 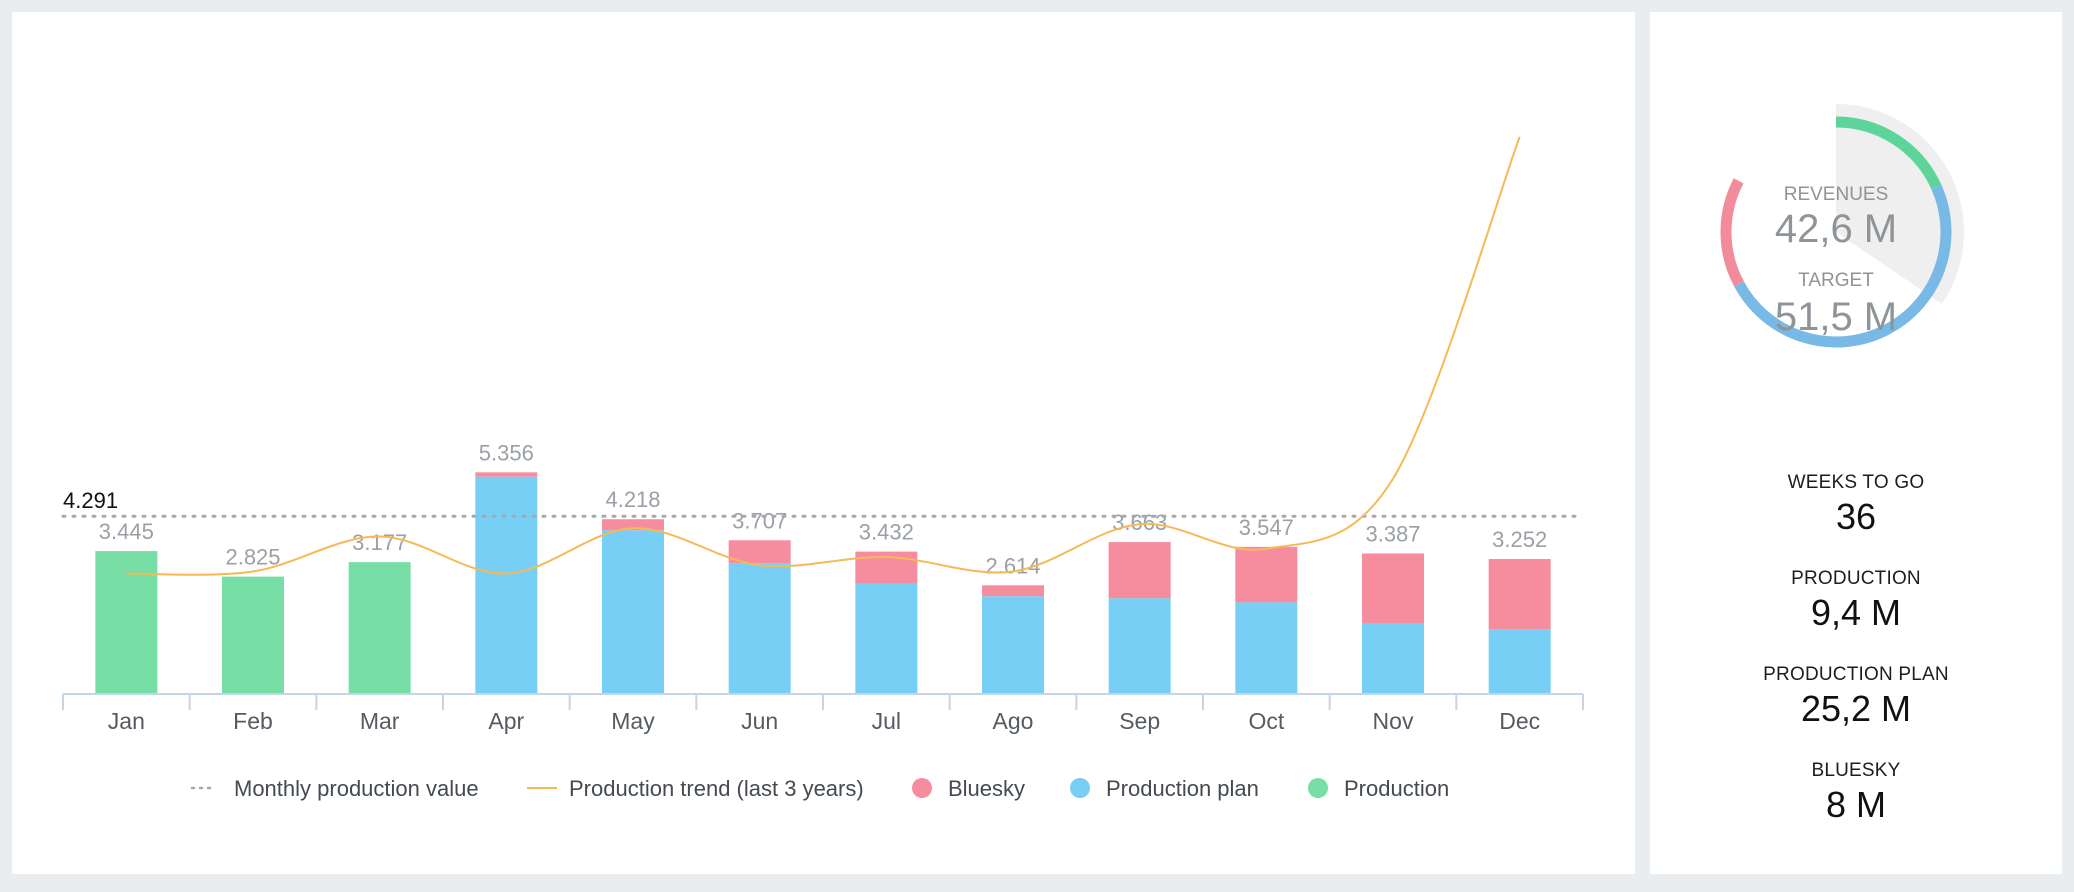 I want to click on stat-label: PRODUCTION, so click(x=1856, y=578).